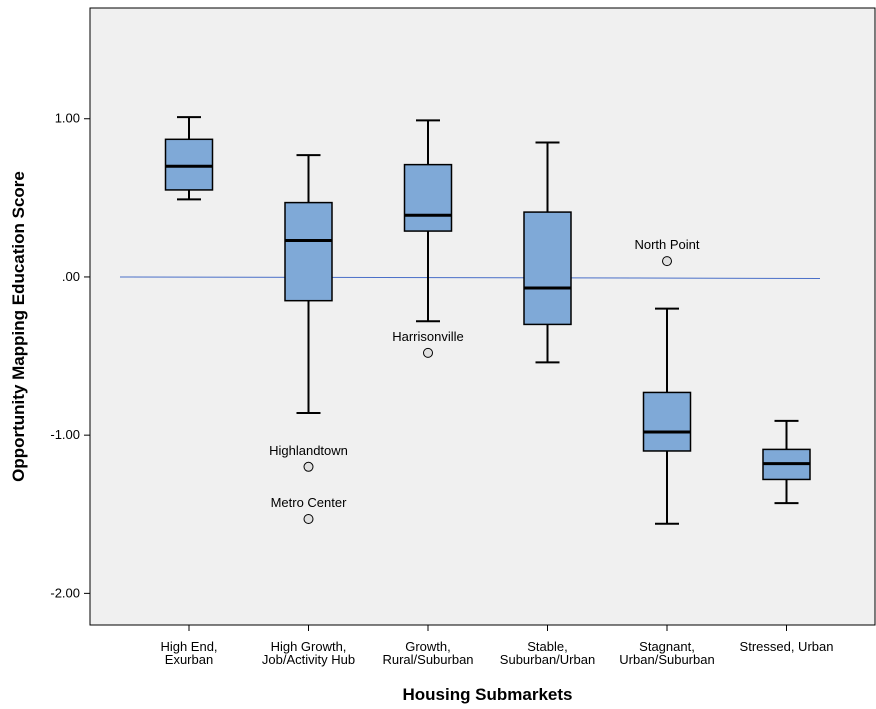 The height and width of the screenshot is (709, 876). Describe the element at coordinates (667, 381) in the screenshot. I see `box-group: North Point` at that location.